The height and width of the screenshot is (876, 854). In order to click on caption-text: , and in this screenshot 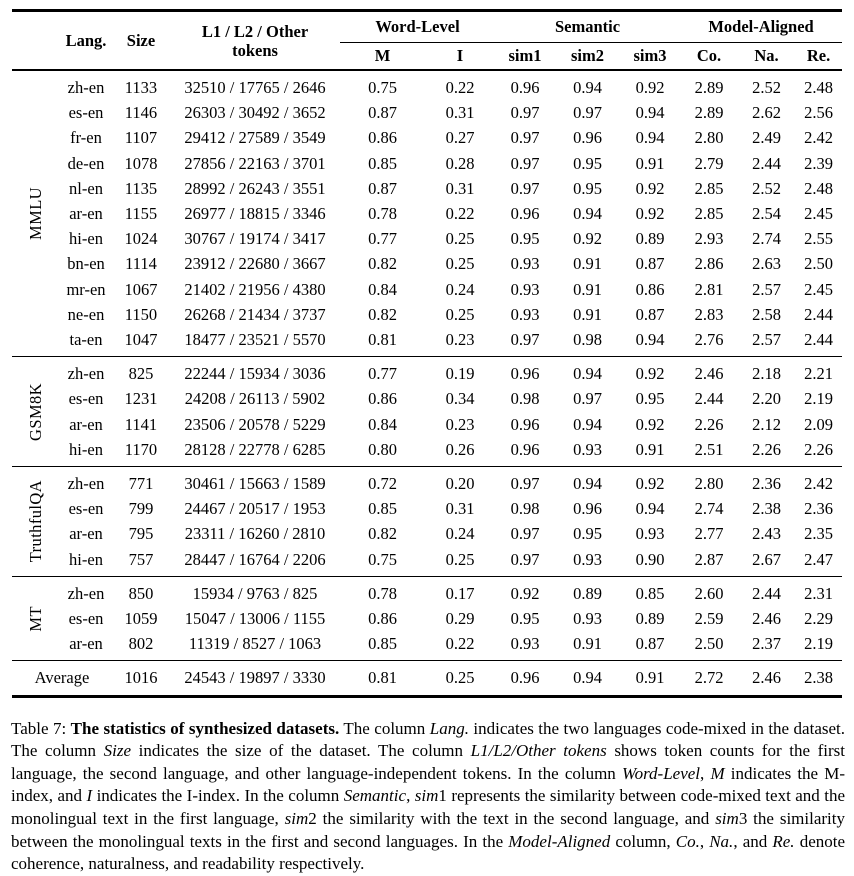, I will do `click(753, 841)`.